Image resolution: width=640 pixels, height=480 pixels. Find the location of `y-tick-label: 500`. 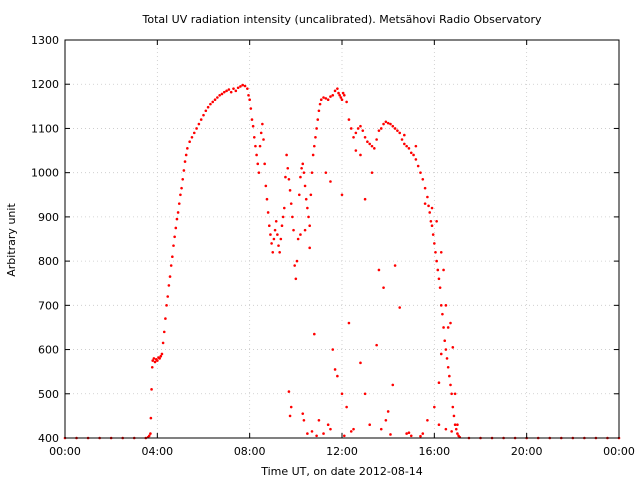

y-tick-label: 500 is located at coordinates (48, 394).